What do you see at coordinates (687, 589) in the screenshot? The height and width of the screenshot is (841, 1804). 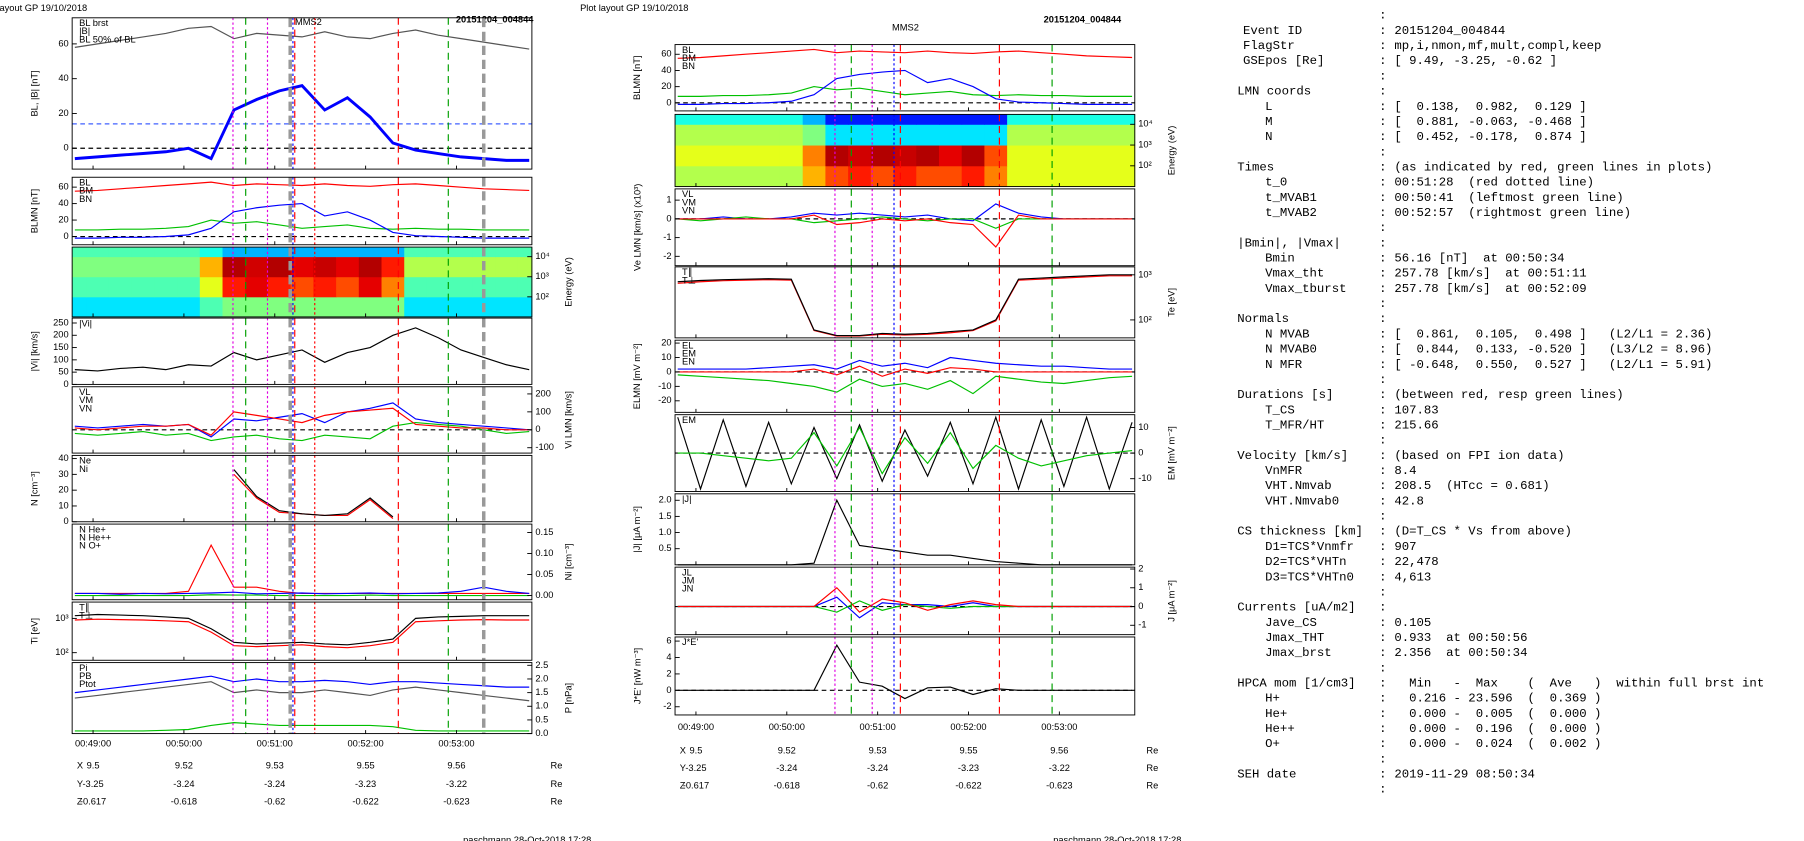 I see `legend-entry: JN` at bounding box center [687, 589].